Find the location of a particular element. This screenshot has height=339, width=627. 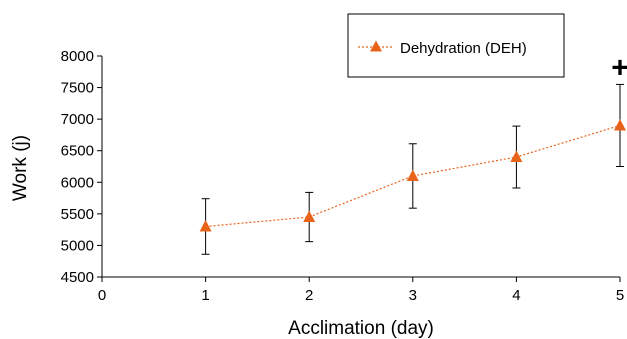

significance-mark: + is located at coordinates (619, 67).